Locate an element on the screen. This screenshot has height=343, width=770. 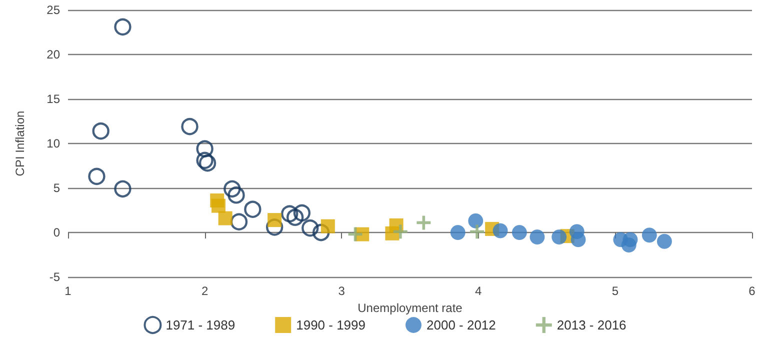
y-tick-label: 15 is located at coordinates (53, 99).